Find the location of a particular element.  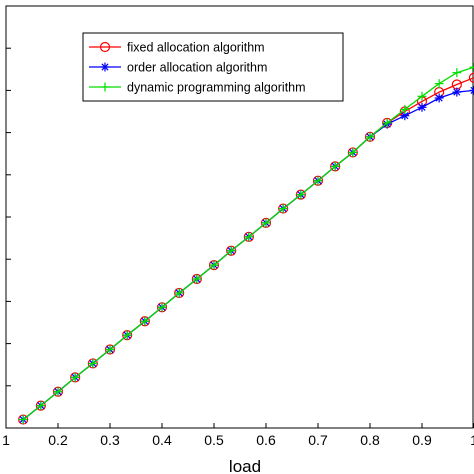

legend-label: fixed allocation algorithm is located at coordinates (196, 48).